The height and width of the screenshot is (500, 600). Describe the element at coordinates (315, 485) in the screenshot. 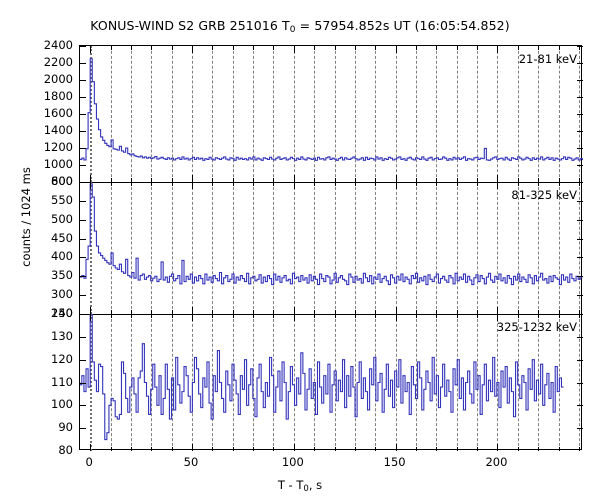

I see `x-axis-label-suffix: , s` at that location.